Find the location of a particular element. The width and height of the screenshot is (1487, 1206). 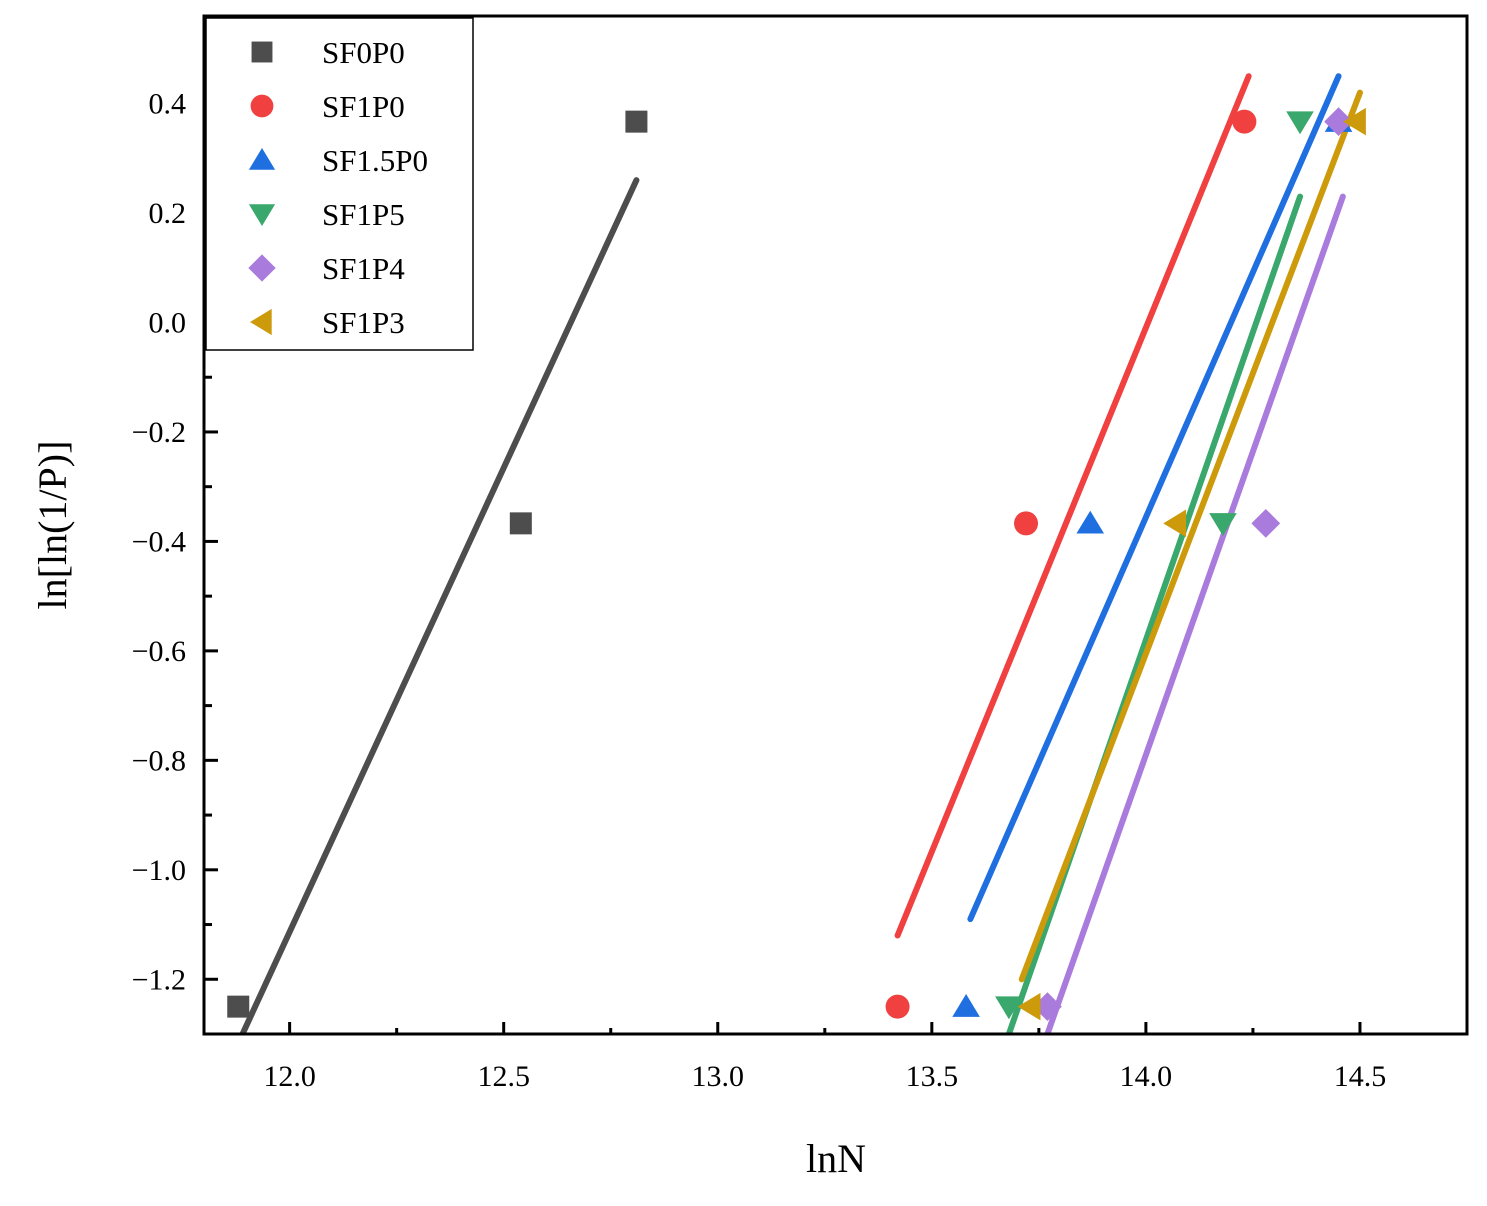

y-tick-label: −1.2 is located at coordinates (159, 979).